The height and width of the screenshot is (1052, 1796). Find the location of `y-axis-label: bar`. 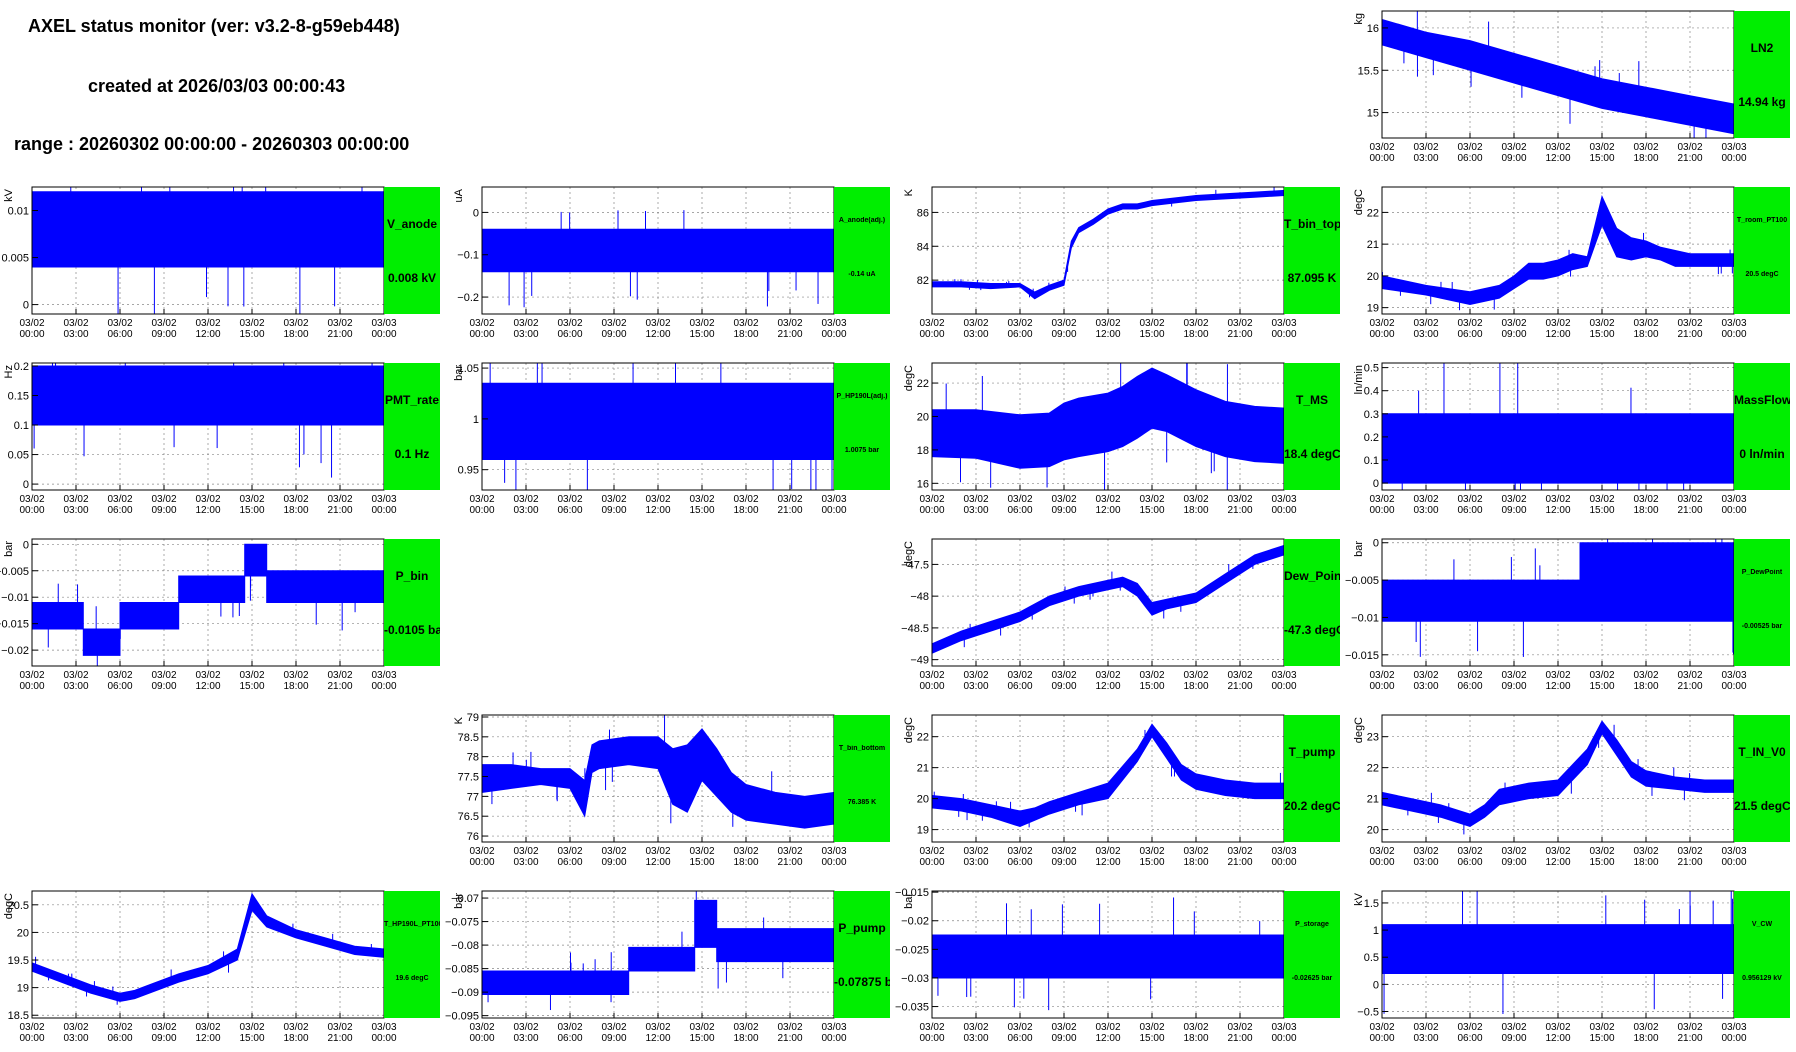

y-axis-label: bar is located at coordinates (909, 901).